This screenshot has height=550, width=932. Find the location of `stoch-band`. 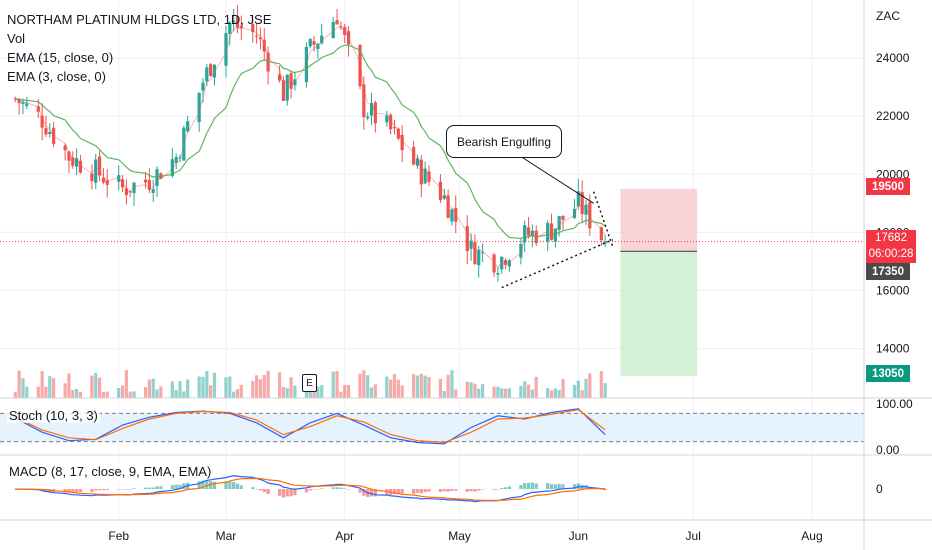

stoch-band is located at coordinates (432, 427).